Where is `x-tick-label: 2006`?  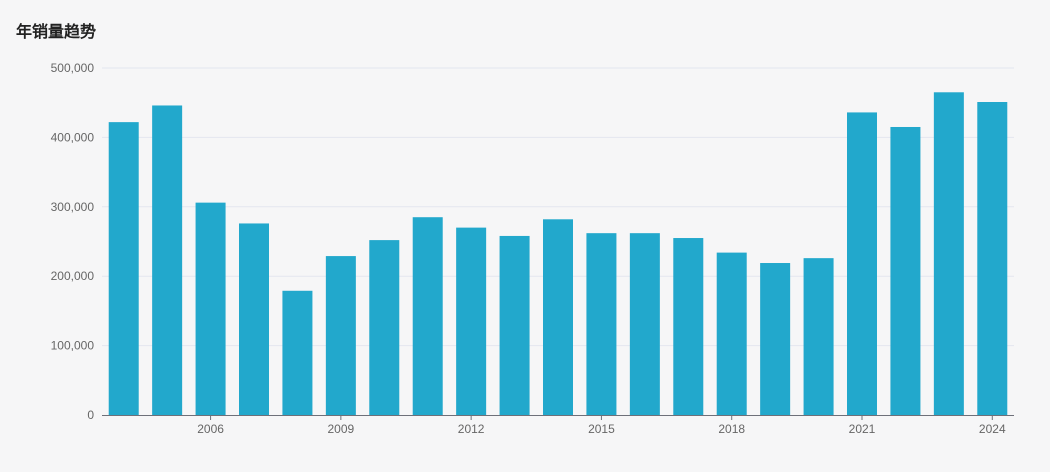 x-tick-label: 2006 is located at coordinates (210, 429).